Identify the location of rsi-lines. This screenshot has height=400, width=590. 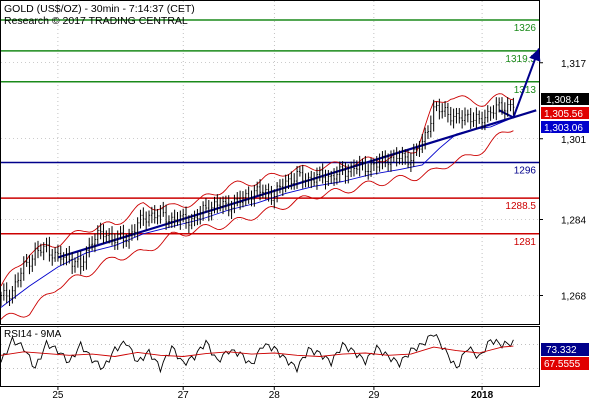
(257, 353).